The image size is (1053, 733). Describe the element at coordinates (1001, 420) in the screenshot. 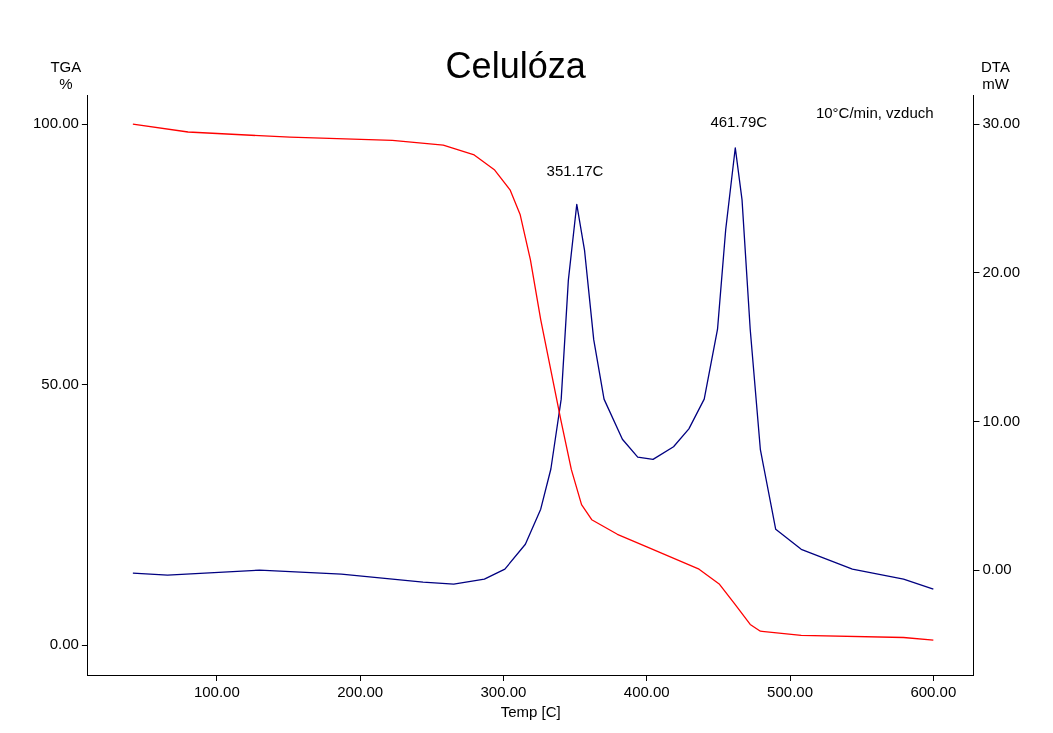

I see `y2-tick-label: 10.00` at that location.